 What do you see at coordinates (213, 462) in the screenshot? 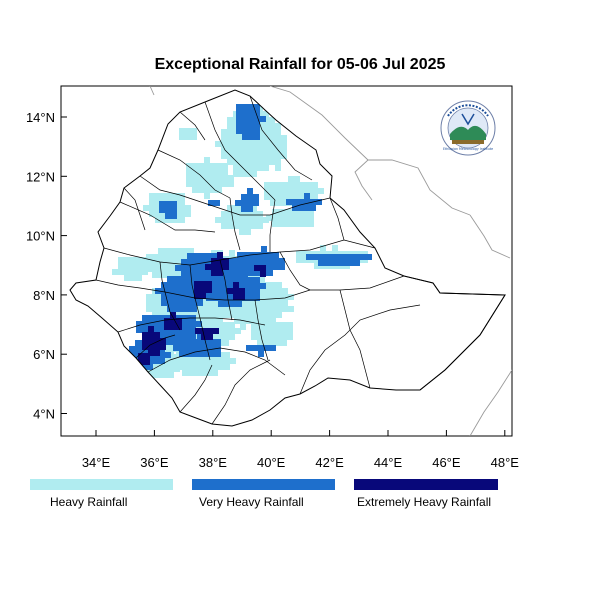
I see `x-tick-label: 38°E` at bounding box center [213, 462].